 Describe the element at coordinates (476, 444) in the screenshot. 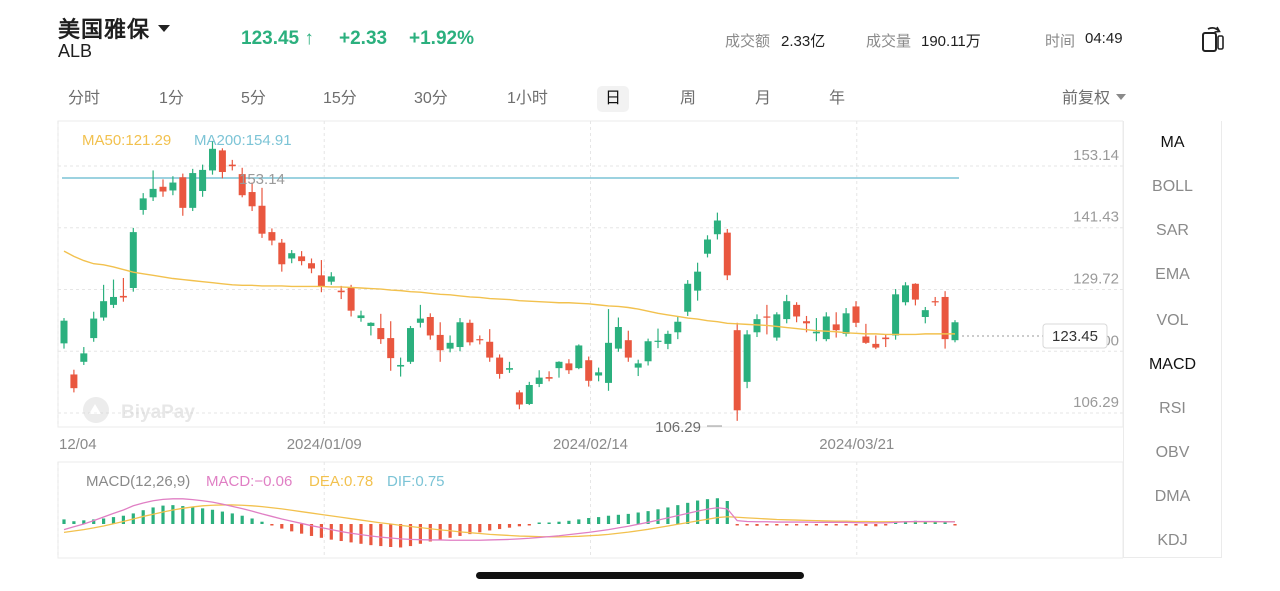

I see `x-axis: 12/04 2024/01/09 2024/02/14 2024/03/21` at that location.